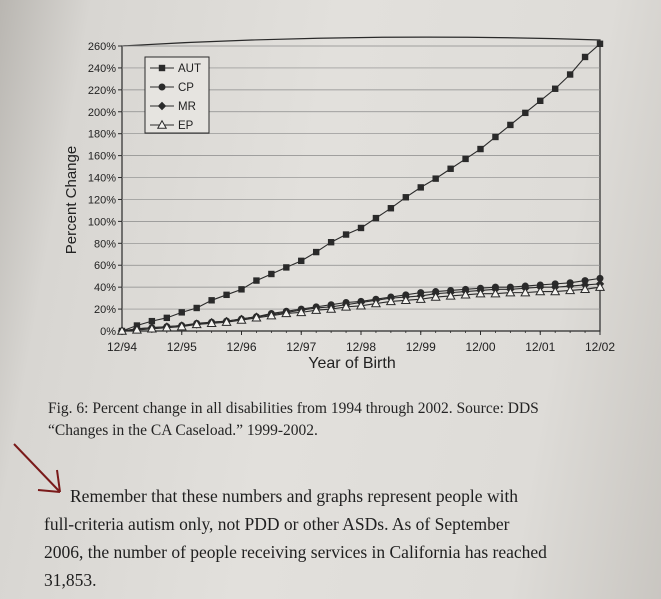  Describe the element at coordinates (102, 113) in the screenshot. I see `y-tick-label: 200%` at that location.